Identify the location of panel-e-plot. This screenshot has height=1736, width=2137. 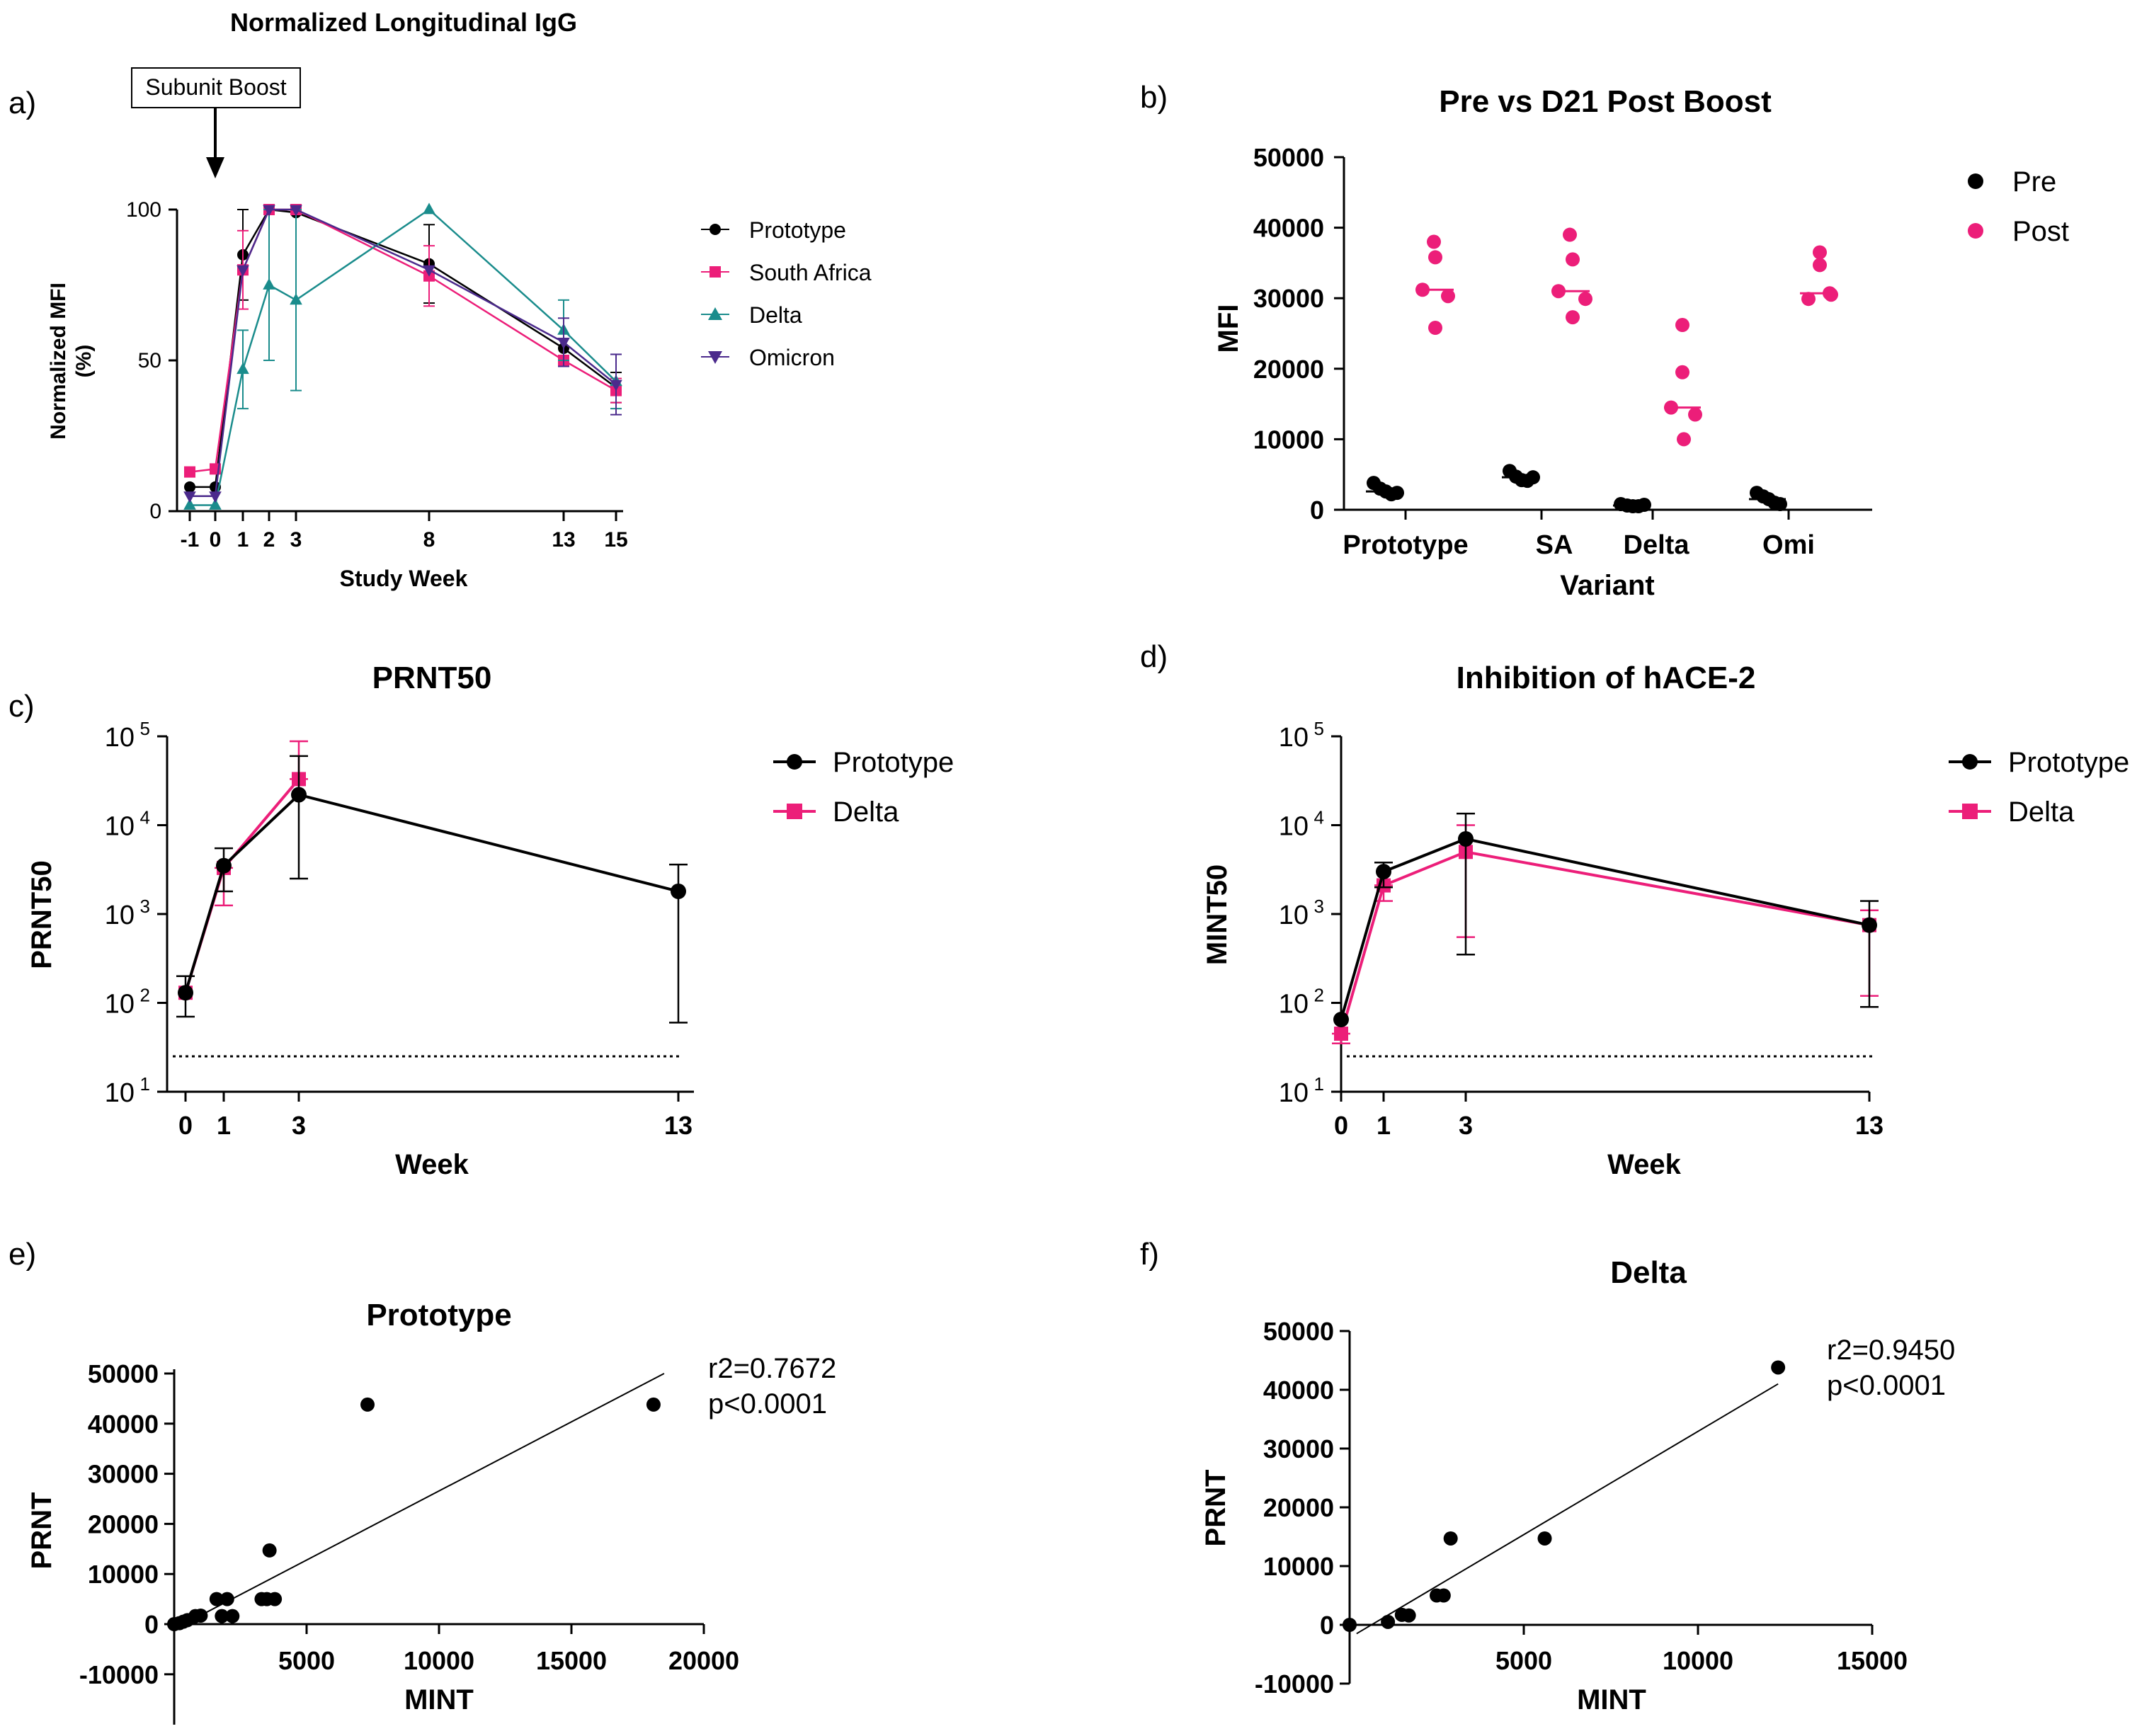
(416, 1502).